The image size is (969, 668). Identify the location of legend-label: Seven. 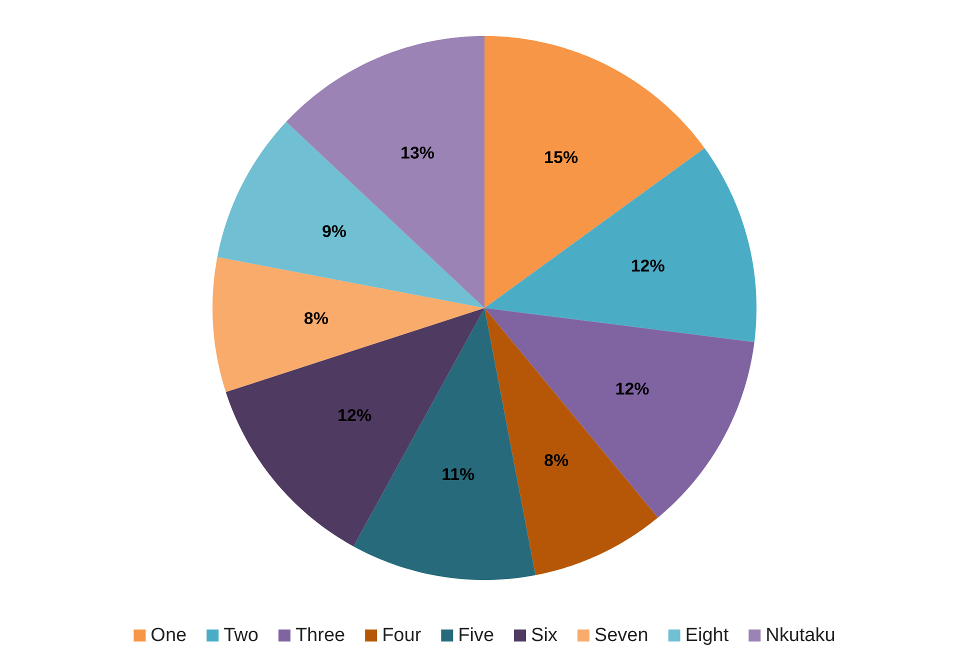
(621, 635).